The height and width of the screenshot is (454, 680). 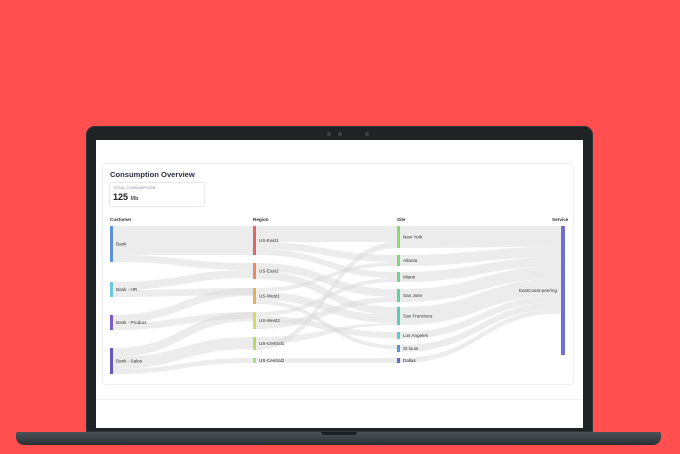 What do you see at coordinates (413, 237) in the screenshot?
I see `site-node-label: New York` at bounding box center [413, 237].